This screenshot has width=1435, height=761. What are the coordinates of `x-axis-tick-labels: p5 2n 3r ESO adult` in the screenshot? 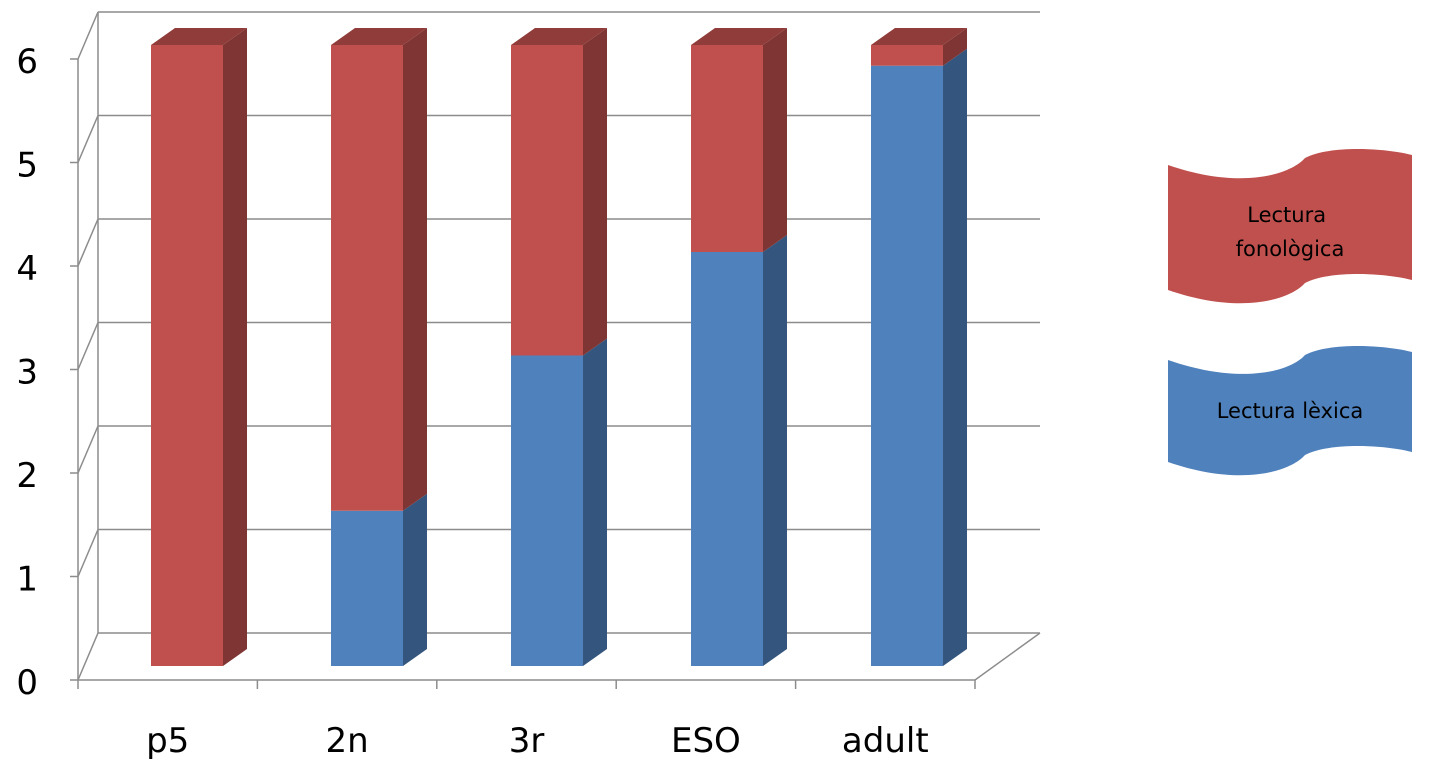 It's located at (537, 741).